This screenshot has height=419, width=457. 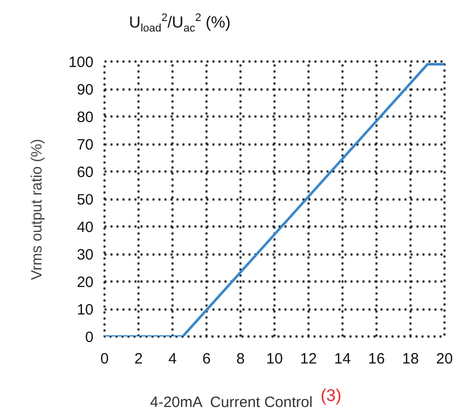 I want to click on x-tick-label: 4, so click(x=172, y=359).